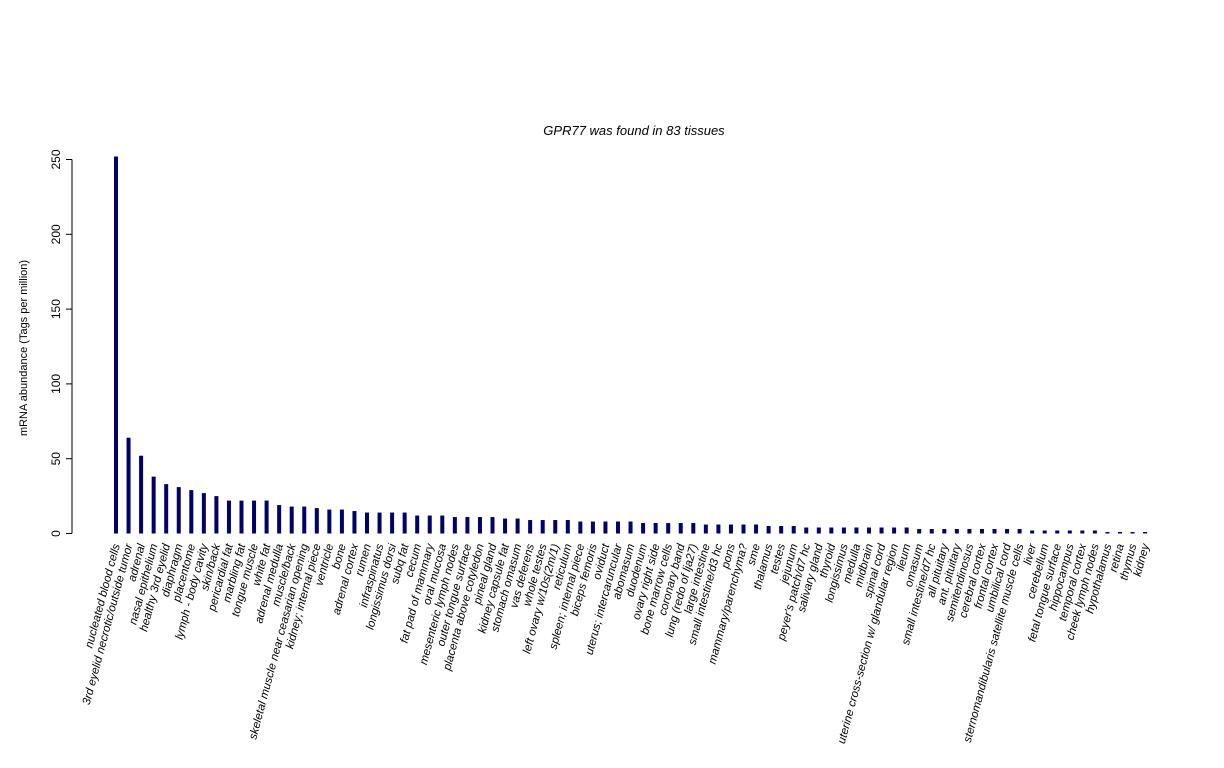 The width and height of the screenshot is (1224, 768). What do you see at coordinates (56, 309) in the screenshot?
I see `y-tick-label: 150` at bounding box center [56, 309].